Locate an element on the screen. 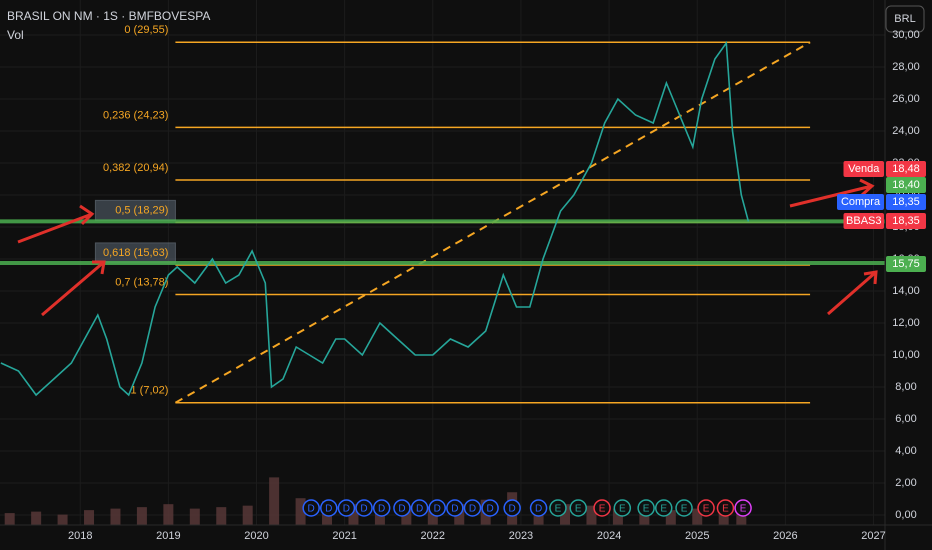 The width and height of the screenshot is (932, 550). y-tick-label: 2,00 is located at coordinates (905, 483).